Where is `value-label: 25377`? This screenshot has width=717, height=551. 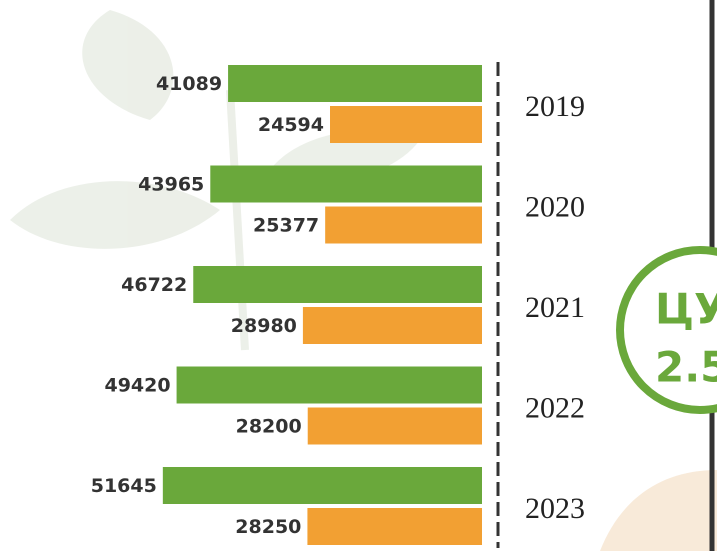 value-label: 25377 is located at coordinates (286, 226).